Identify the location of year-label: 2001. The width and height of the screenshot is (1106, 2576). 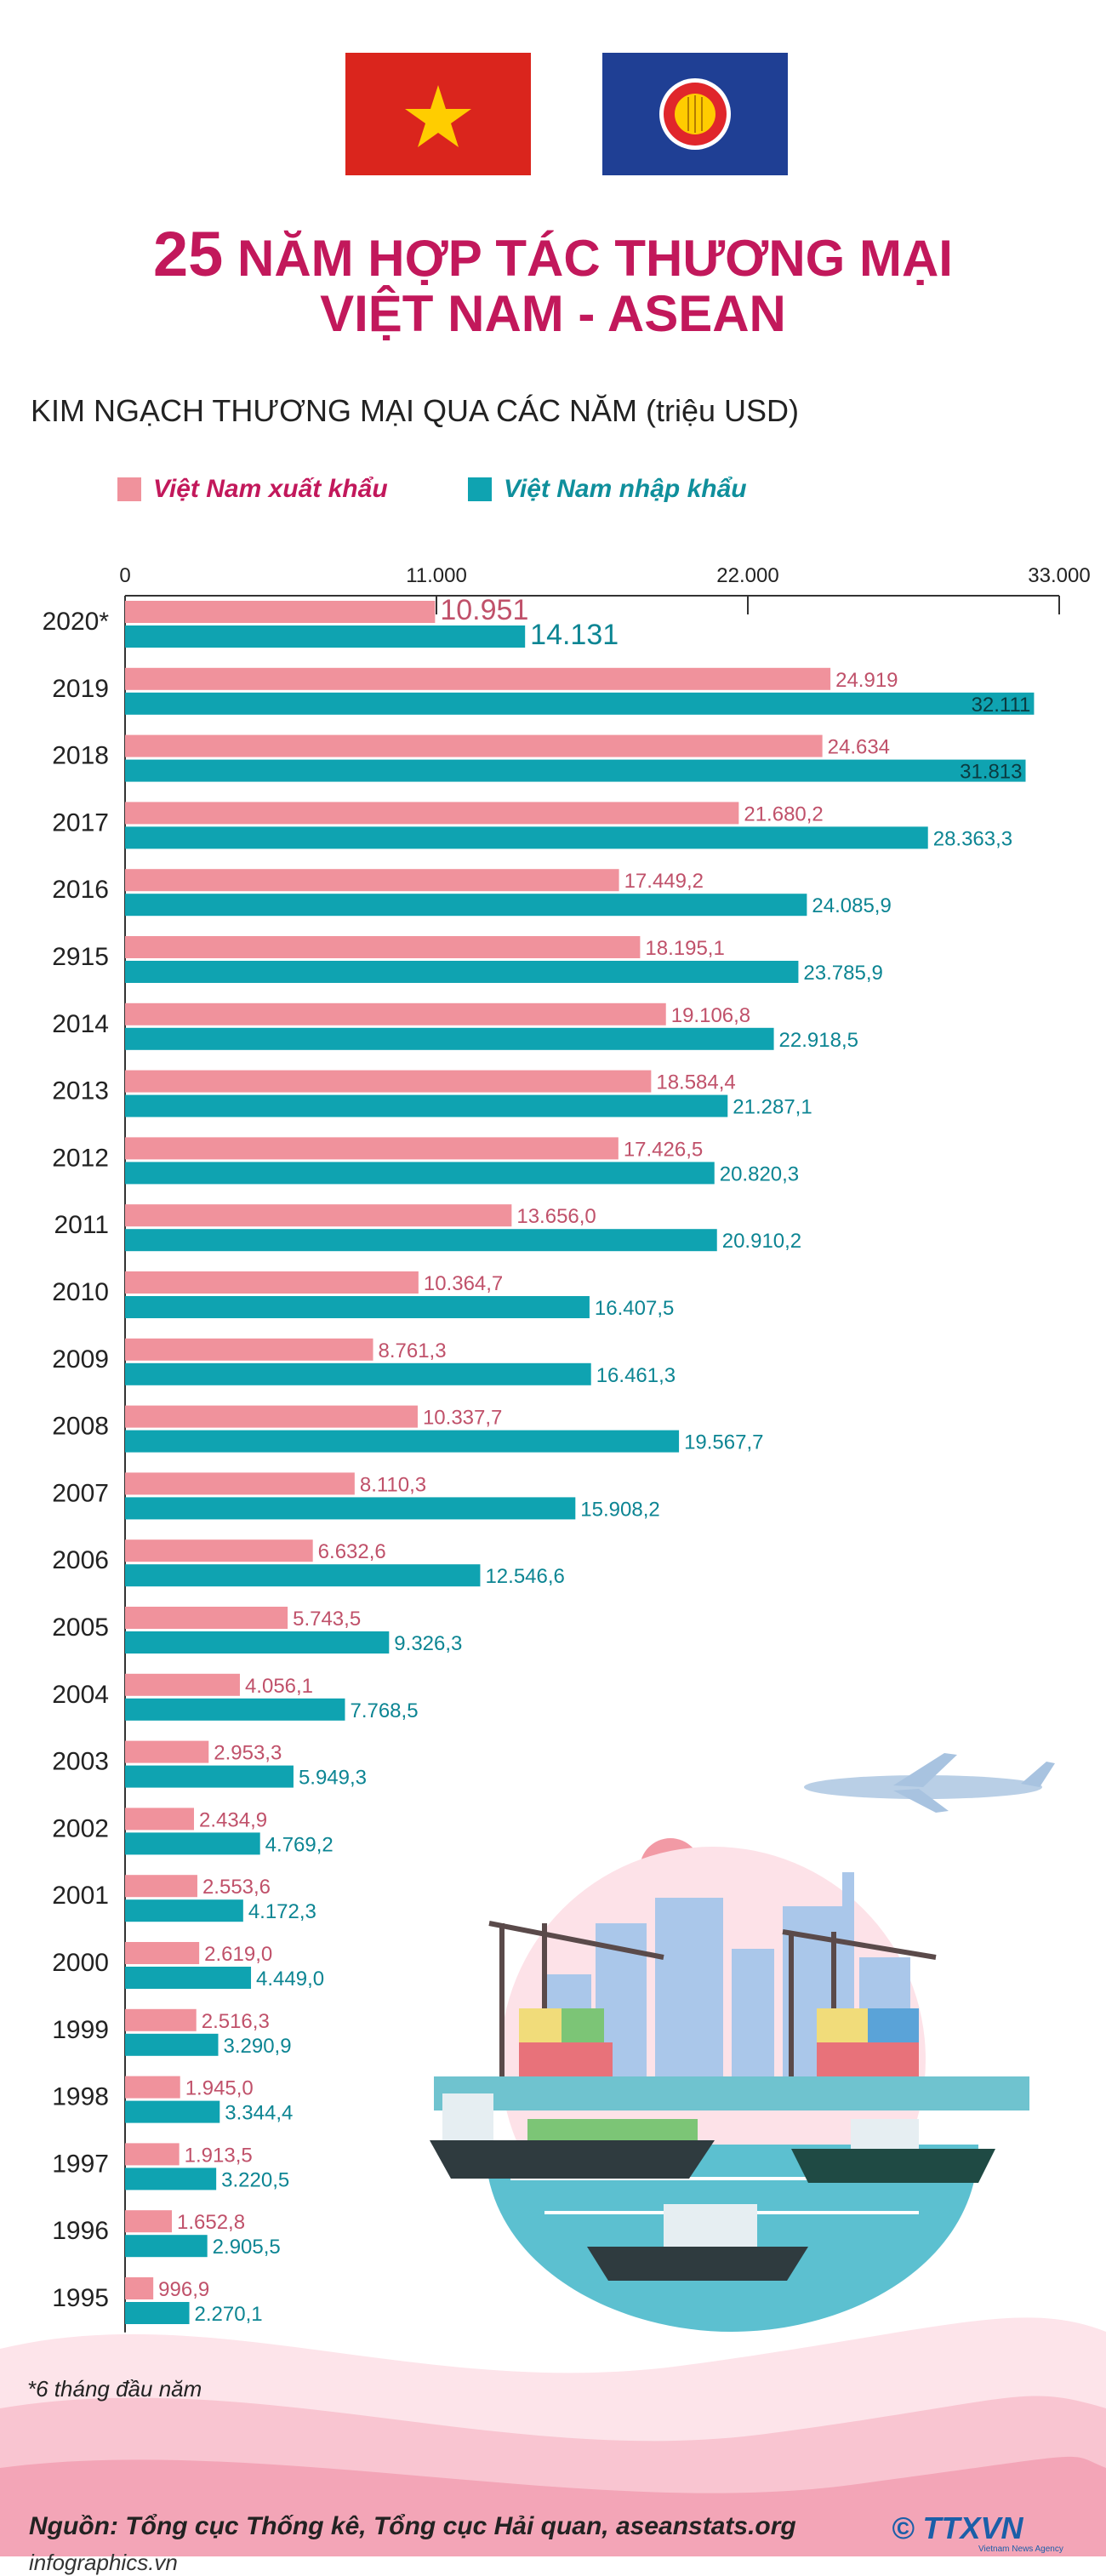
(80, 1896).